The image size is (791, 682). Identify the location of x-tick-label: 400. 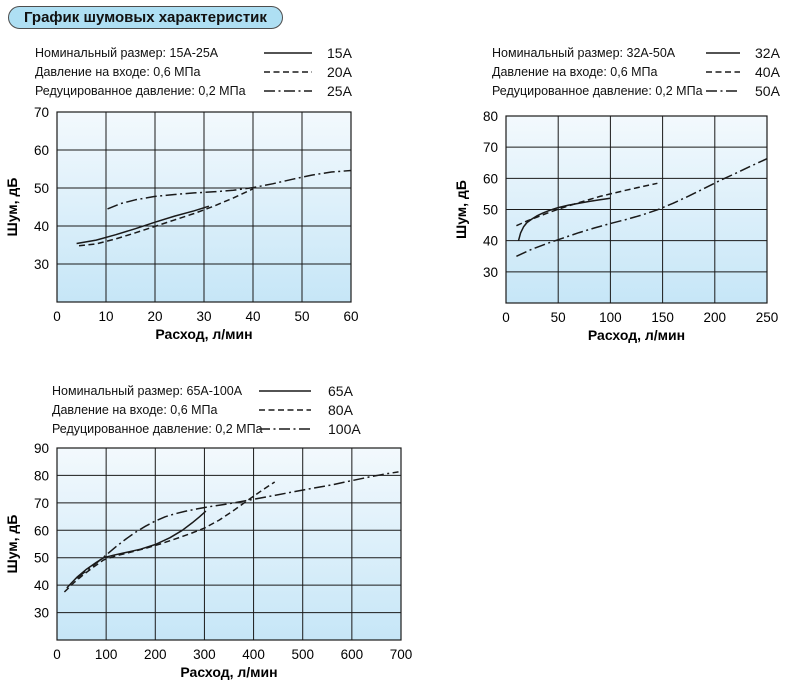
(253, 654).